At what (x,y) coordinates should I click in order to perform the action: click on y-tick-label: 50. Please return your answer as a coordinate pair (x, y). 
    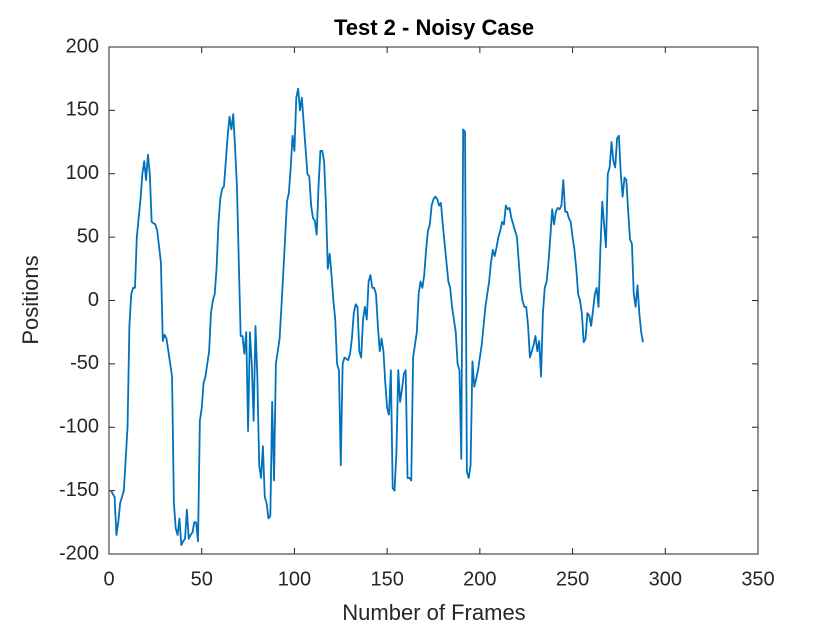
    Looking at the image, I should click on (88, 236).